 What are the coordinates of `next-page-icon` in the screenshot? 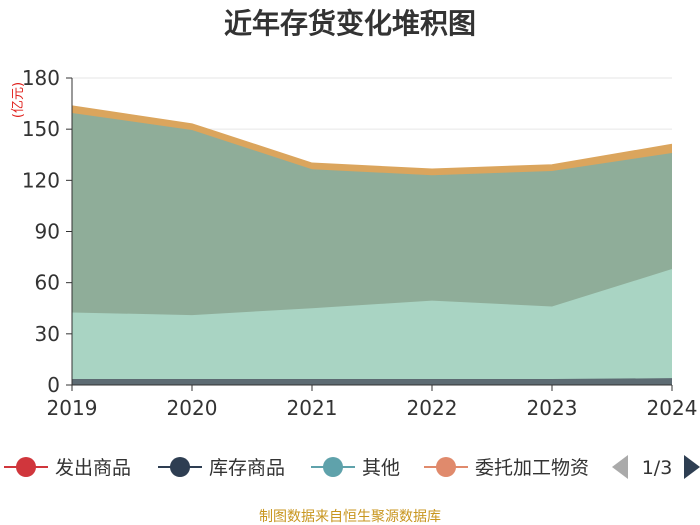 It's located at (692, 467).